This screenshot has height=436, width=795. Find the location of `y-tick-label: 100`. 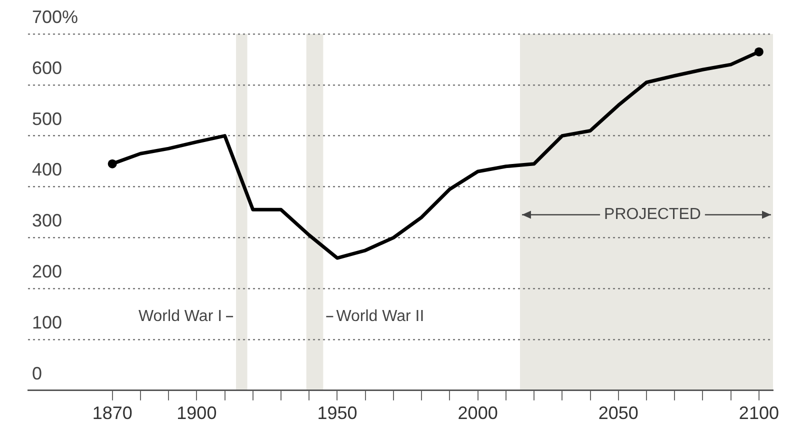

y-tick-label: 100 is located at coordinates (47, 322).